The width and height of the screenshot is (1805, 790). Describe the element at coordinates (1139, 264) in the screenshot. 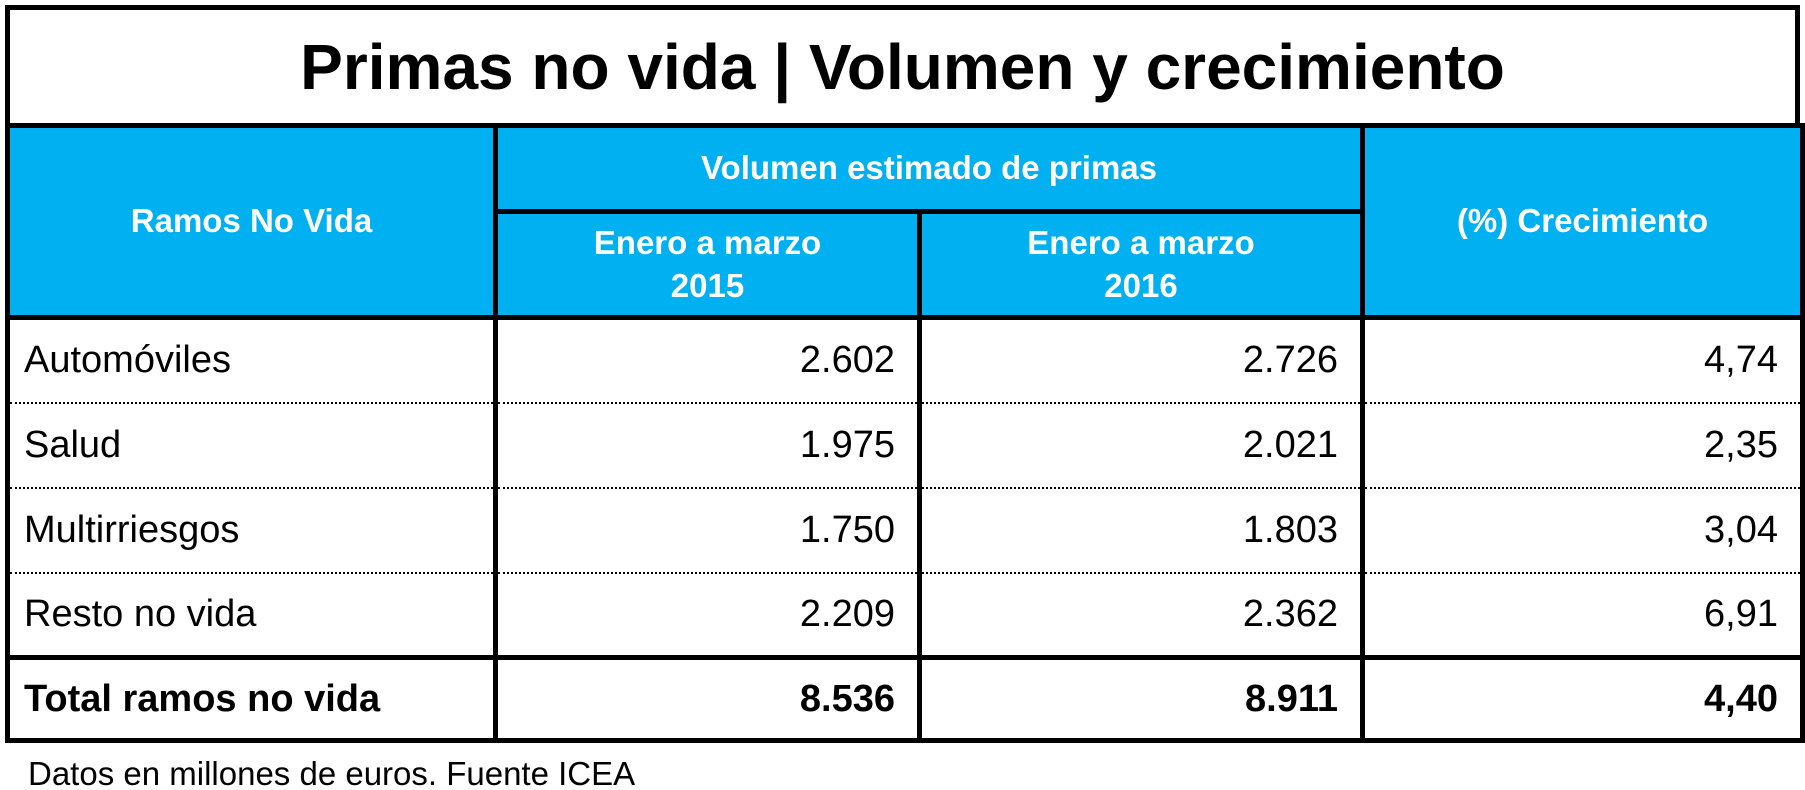

I see `column-header-enero-marzo-2016: Enero a marzo 2016` at that location.